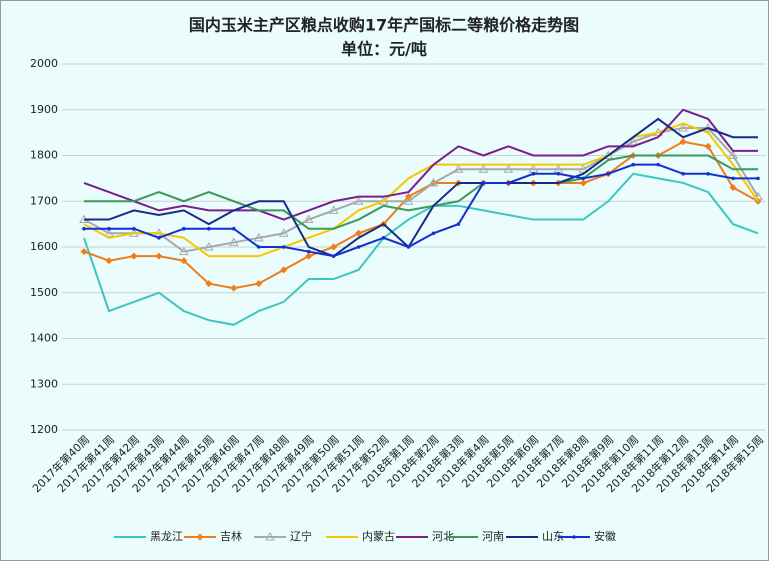 The height and width of the screenshot is (561, 769). Describe the element at coordinates (44, 338) in the screenshot. I see `y-tick-label: 1400` at that location.